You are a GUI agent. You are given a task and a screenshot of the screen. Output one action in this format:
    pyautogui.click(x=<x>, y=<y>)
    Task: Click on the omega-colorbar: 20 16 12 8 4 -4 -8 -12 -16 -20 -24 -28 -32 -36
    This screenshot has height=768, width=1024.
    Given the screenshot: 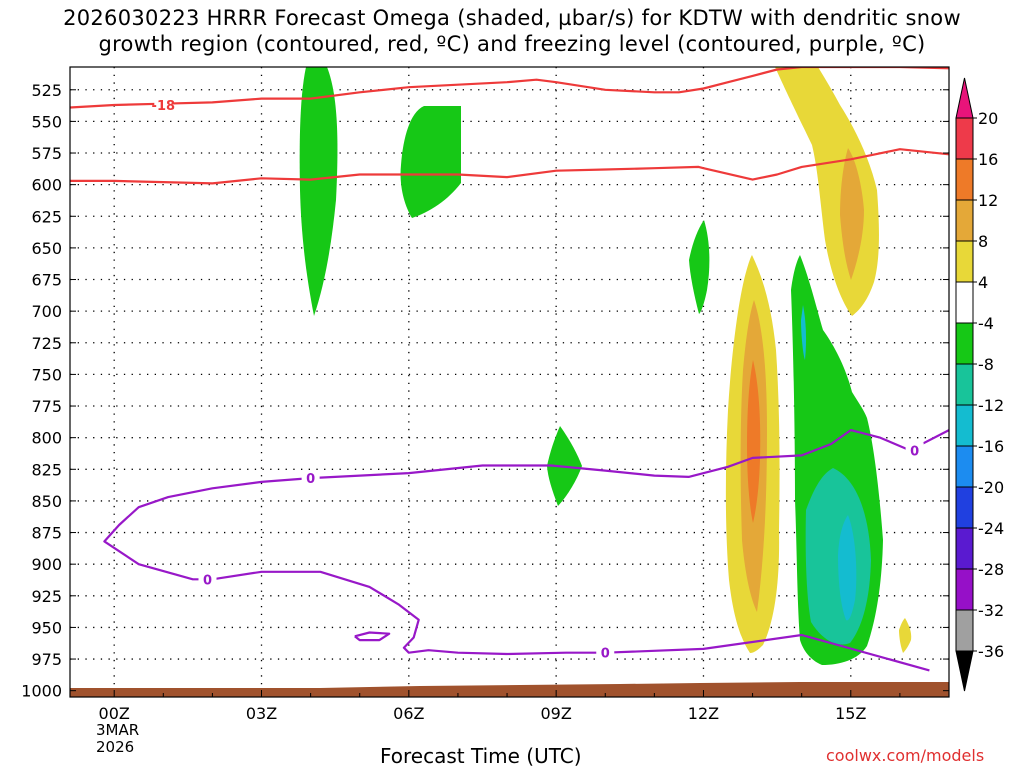 What is the action you would take?
    pyautogui.click(x=979, y=384)
    